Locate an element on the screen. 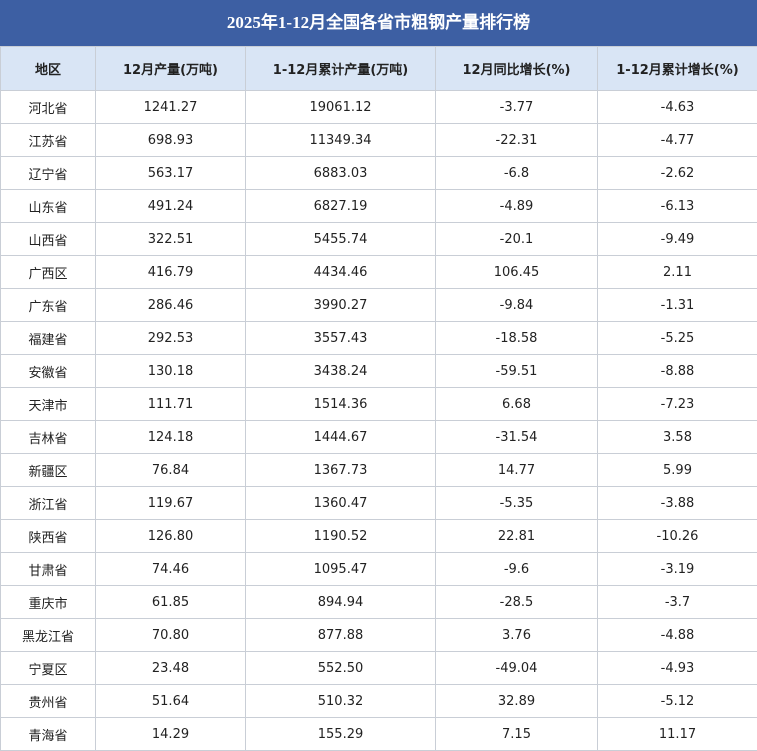 The width and height of the screenshot is (757, 751). value-cell: -9.6 is located at coordinates (516, 569).